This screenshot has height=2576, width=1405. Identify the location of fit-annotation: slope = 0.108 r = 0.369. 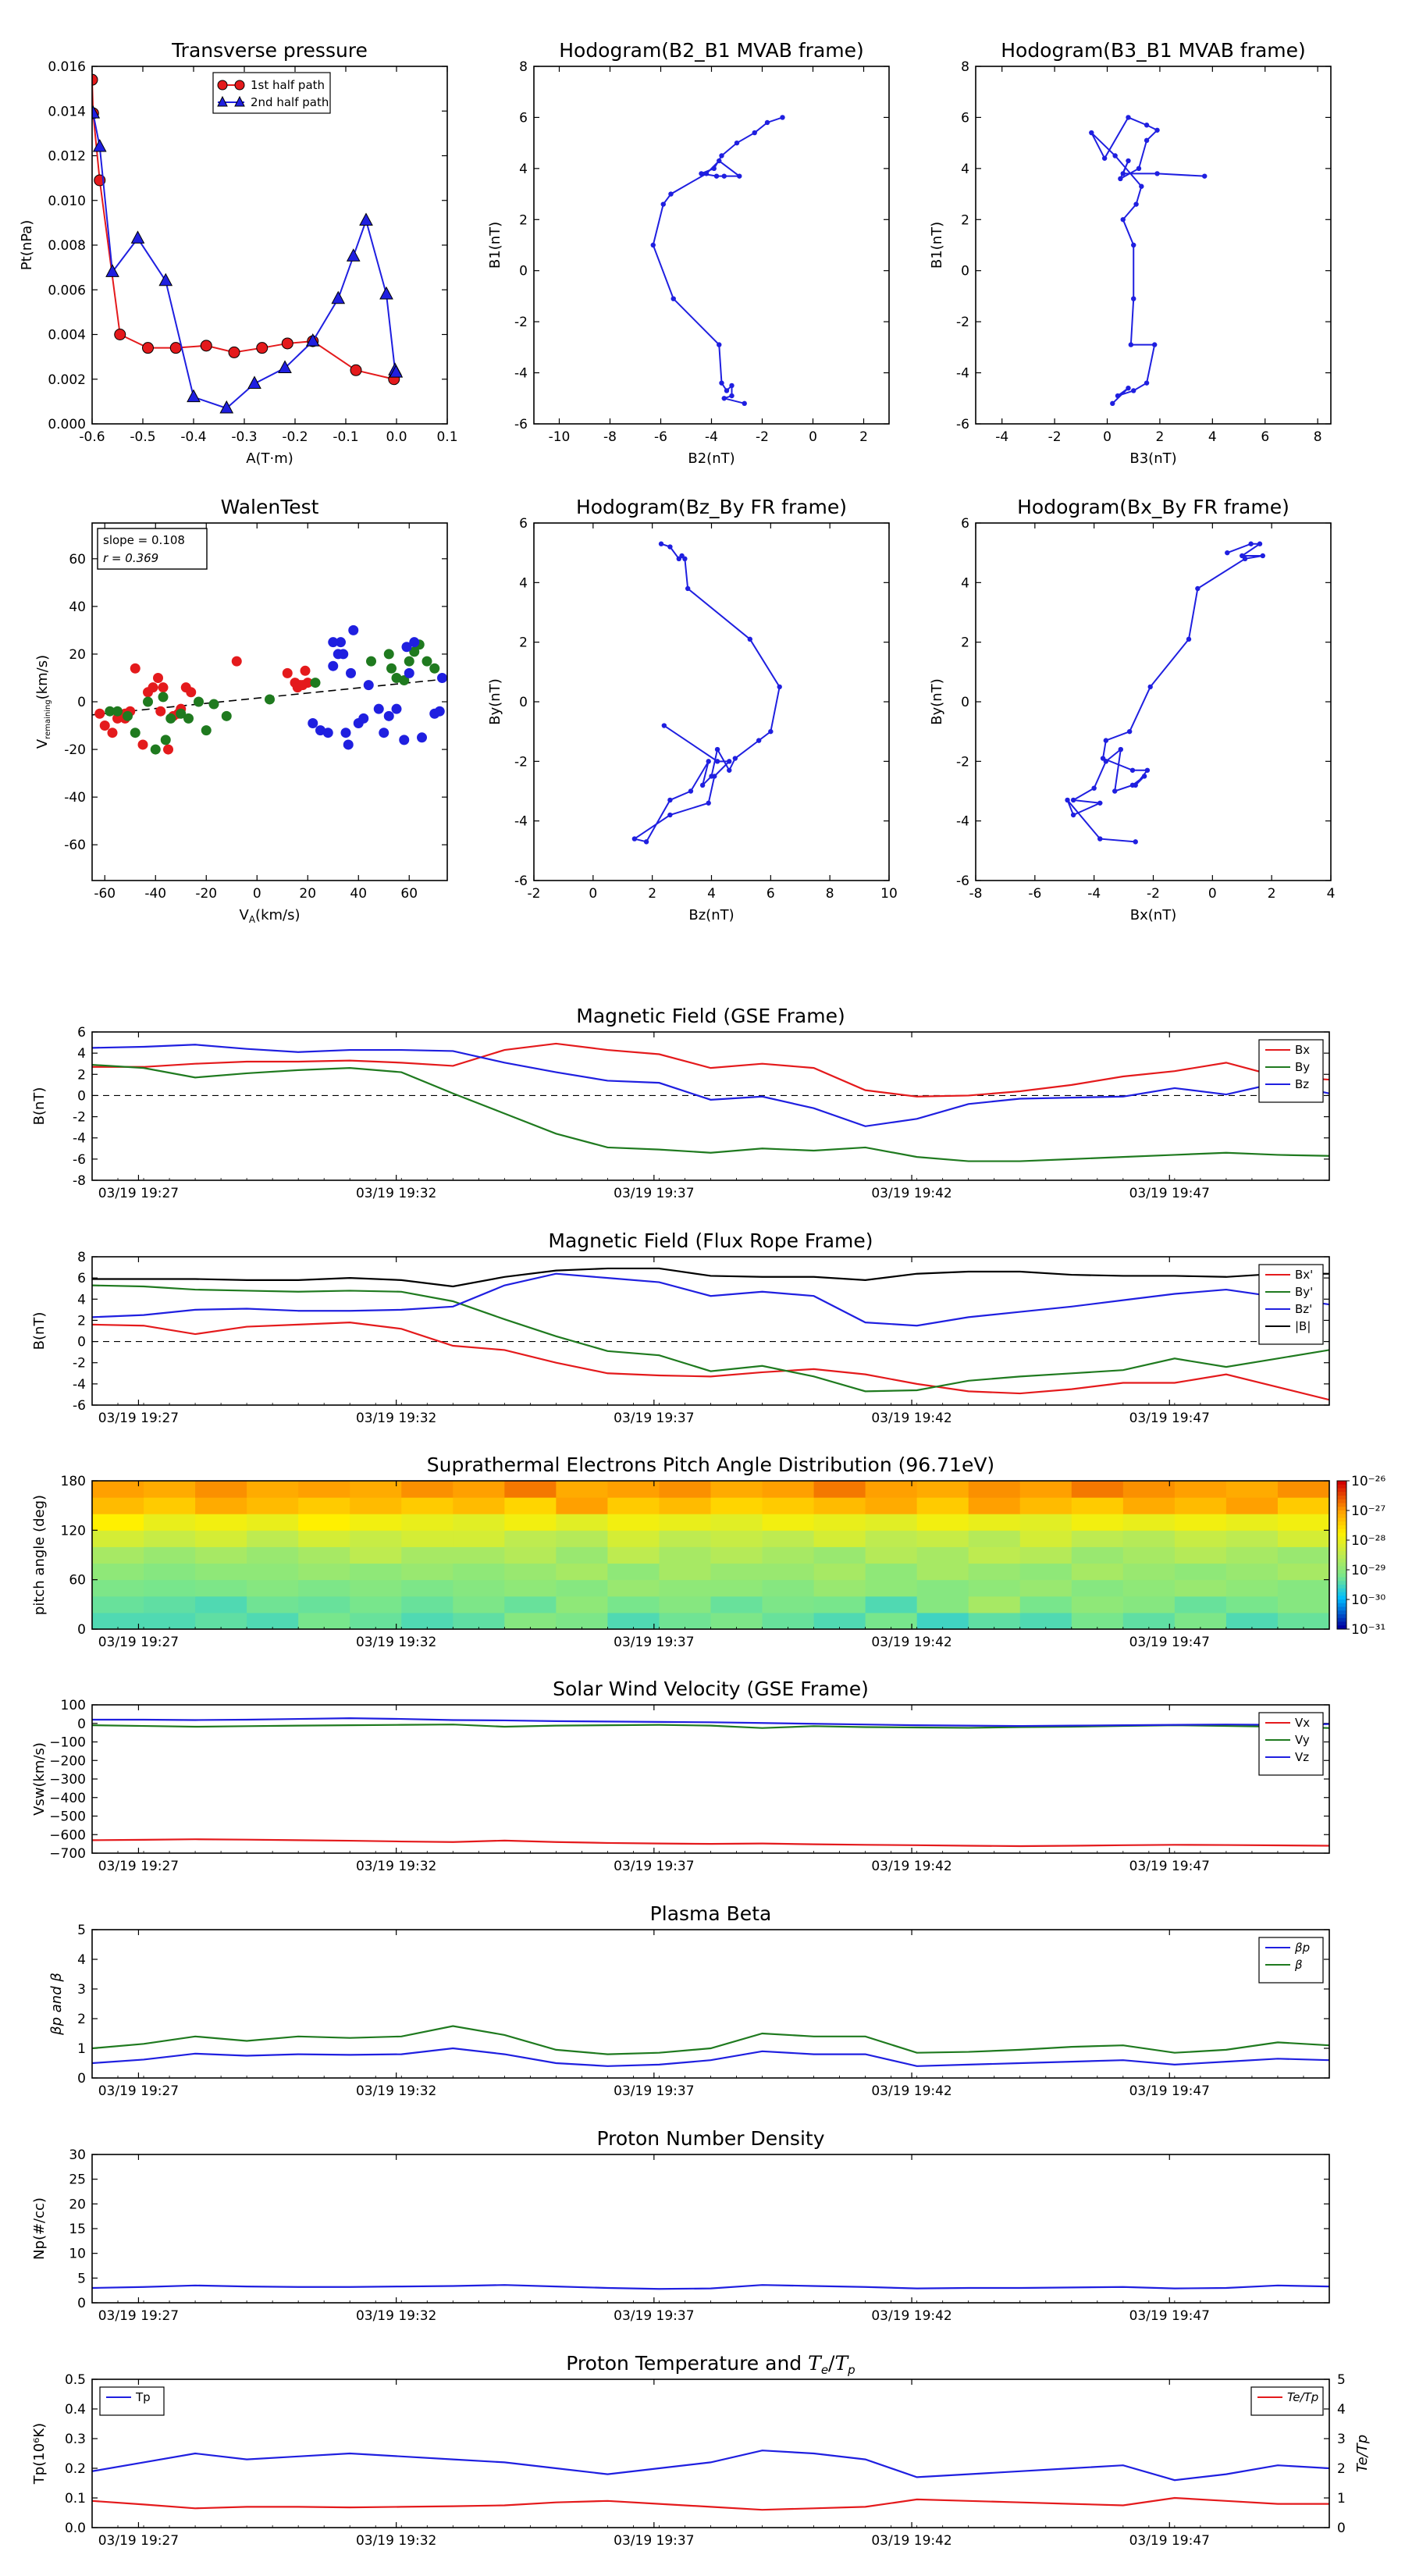
(153, 549).